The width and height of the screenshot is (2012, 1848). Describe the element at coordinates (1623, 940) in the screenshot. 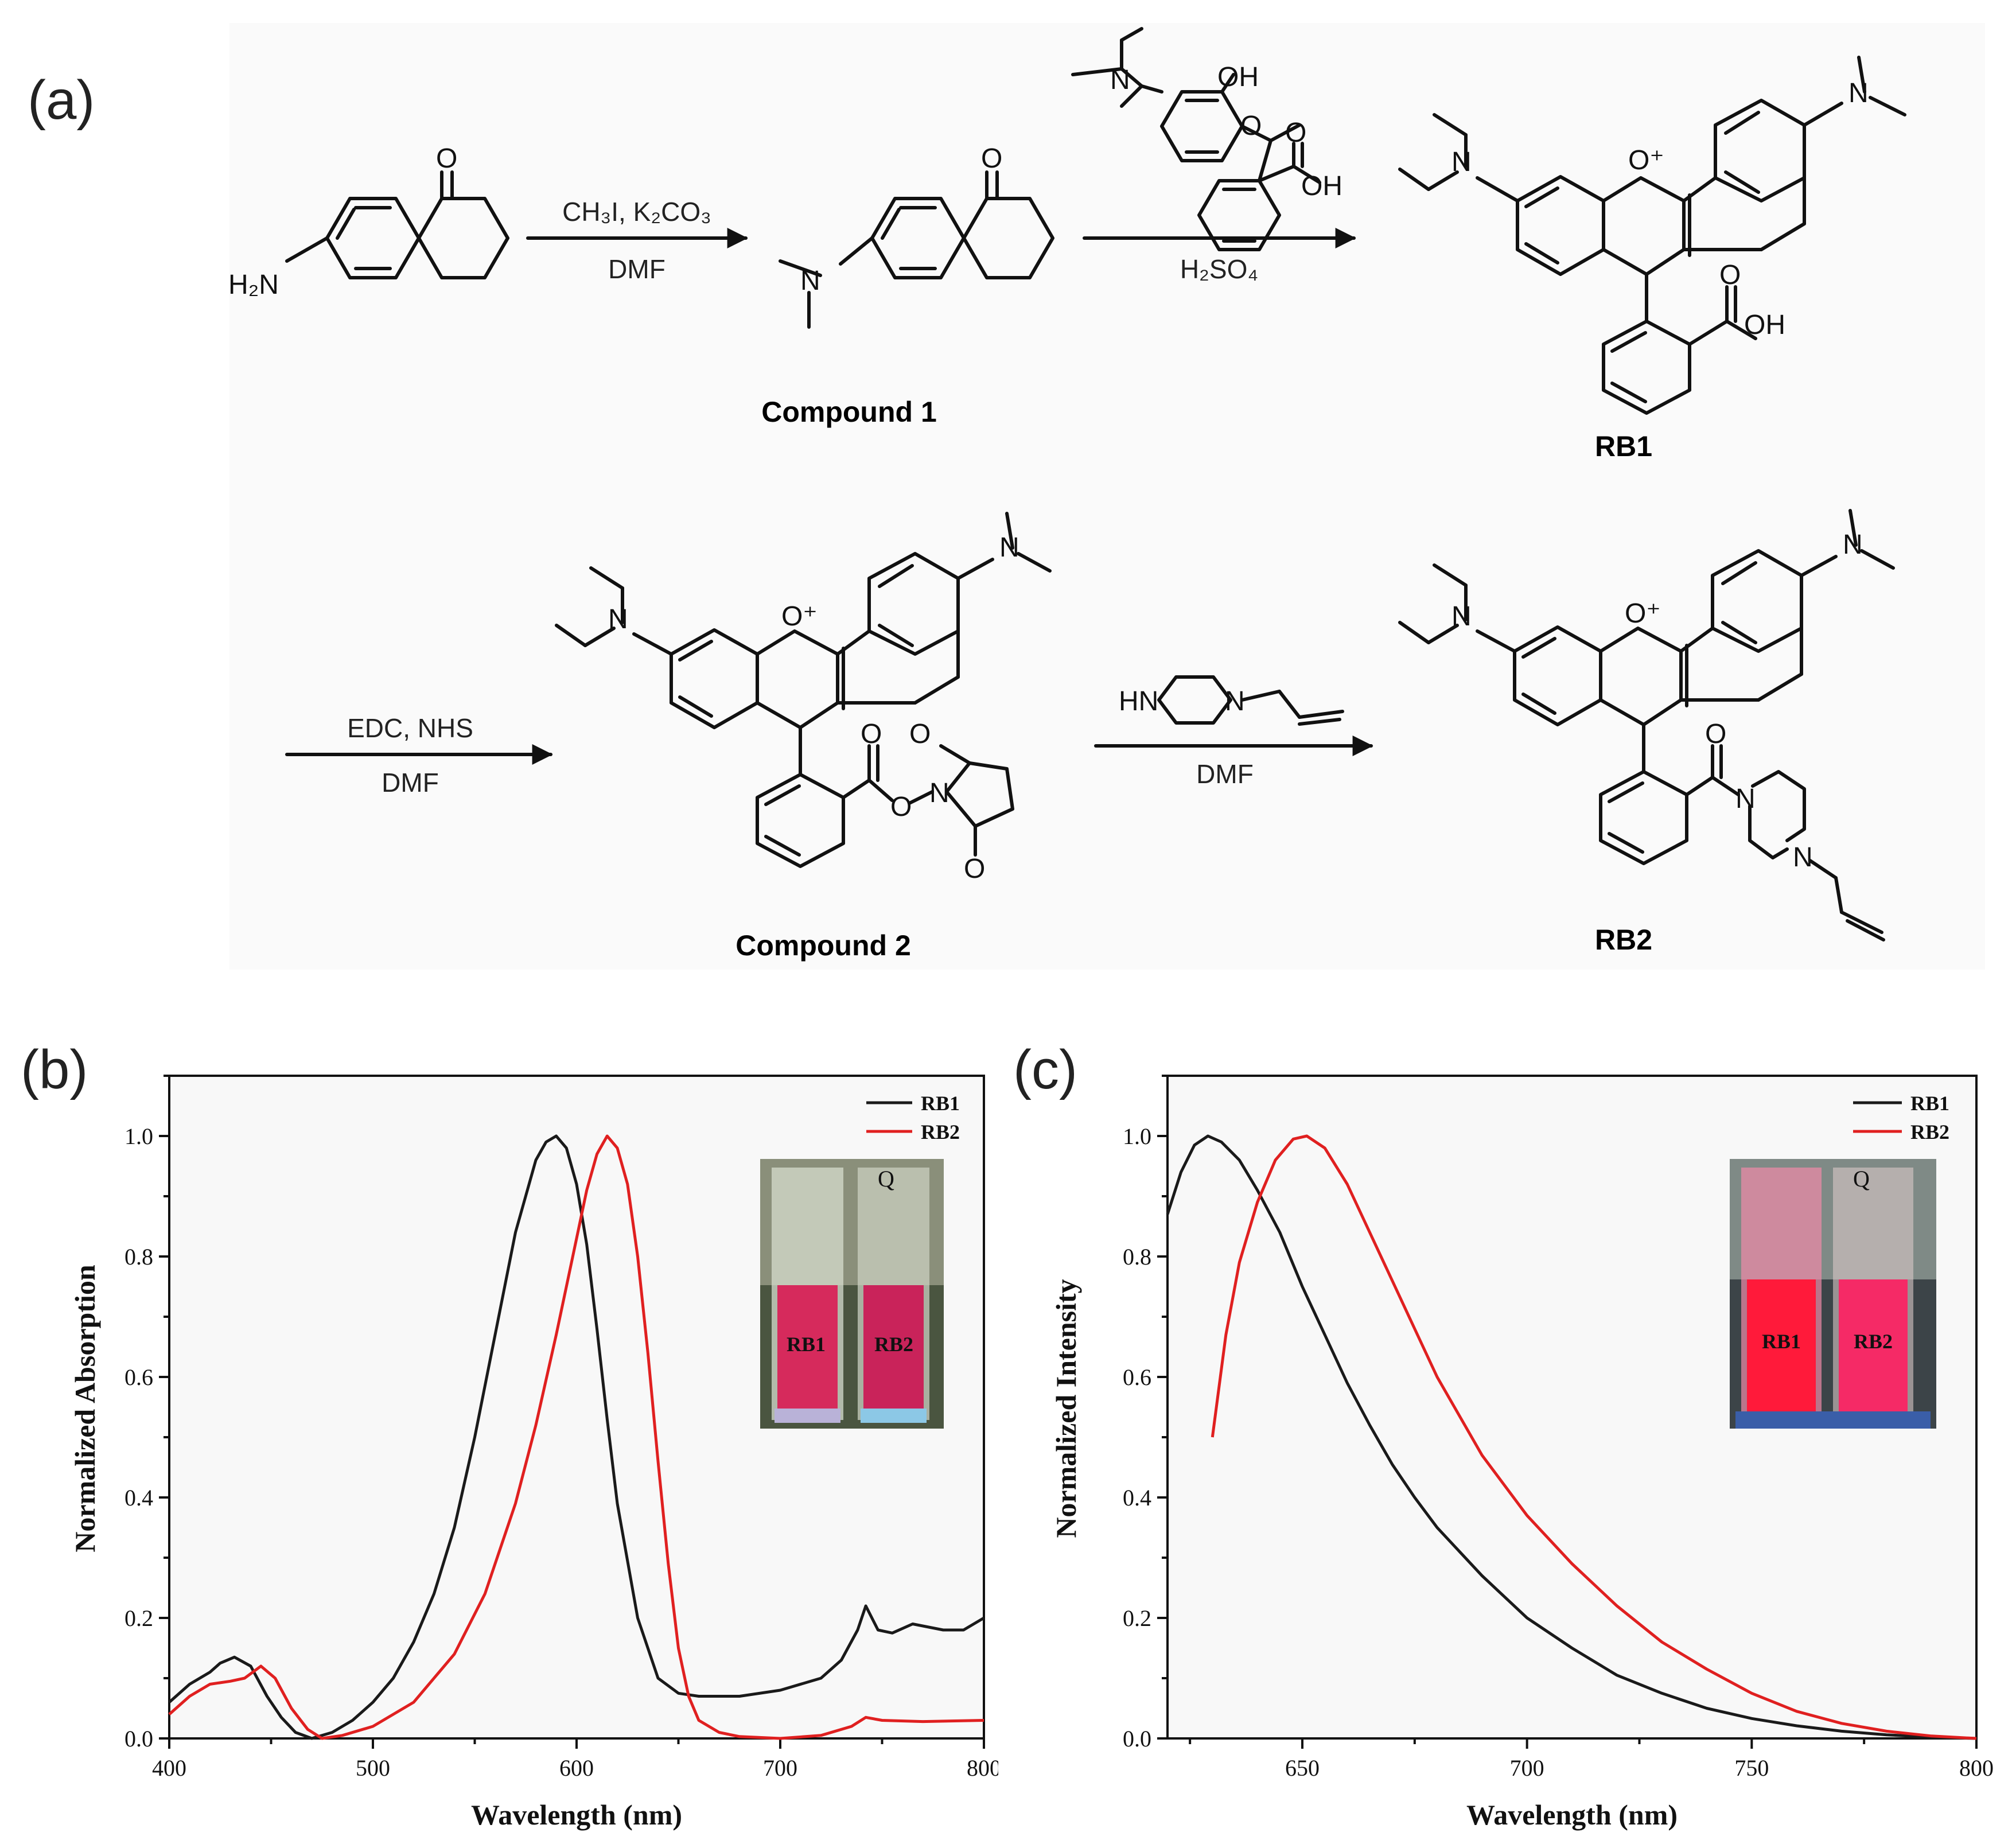

I see `rb2-label: RB2` at that location.